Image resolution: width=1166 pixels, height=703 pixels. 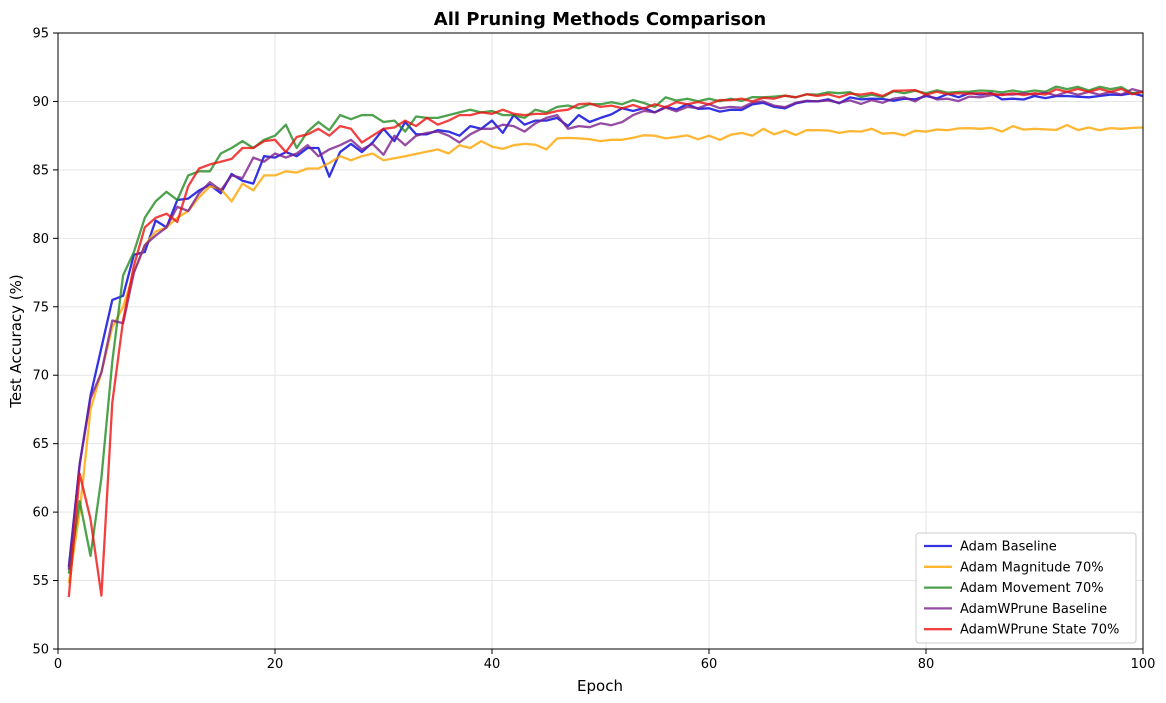 I want to click on x-axis-label: Epoch, so click(x=600, y=686).